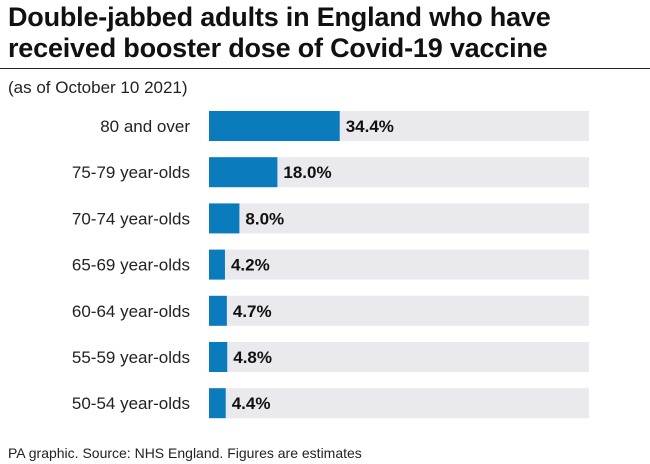 This screenshot has width=650, height=464. Describe the element at coordinates (98, 87) in the screenshot. I see `chart-subtitle: (as of October 10 2021)` at that location.